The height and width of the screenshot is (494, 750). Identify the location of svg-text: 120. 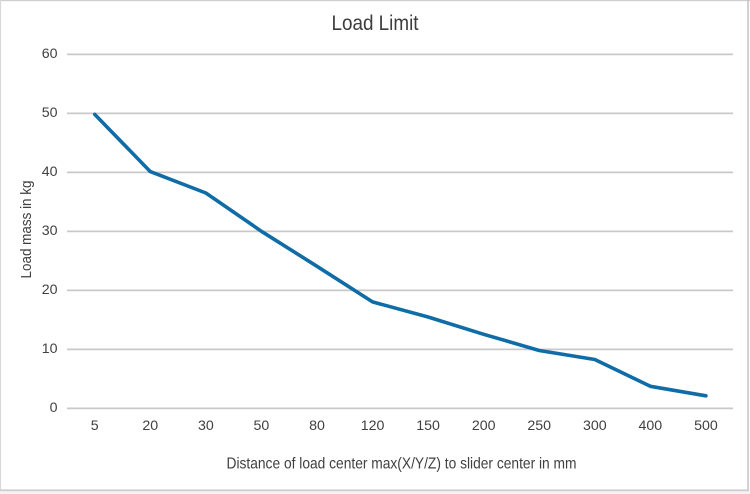
(373, 426).